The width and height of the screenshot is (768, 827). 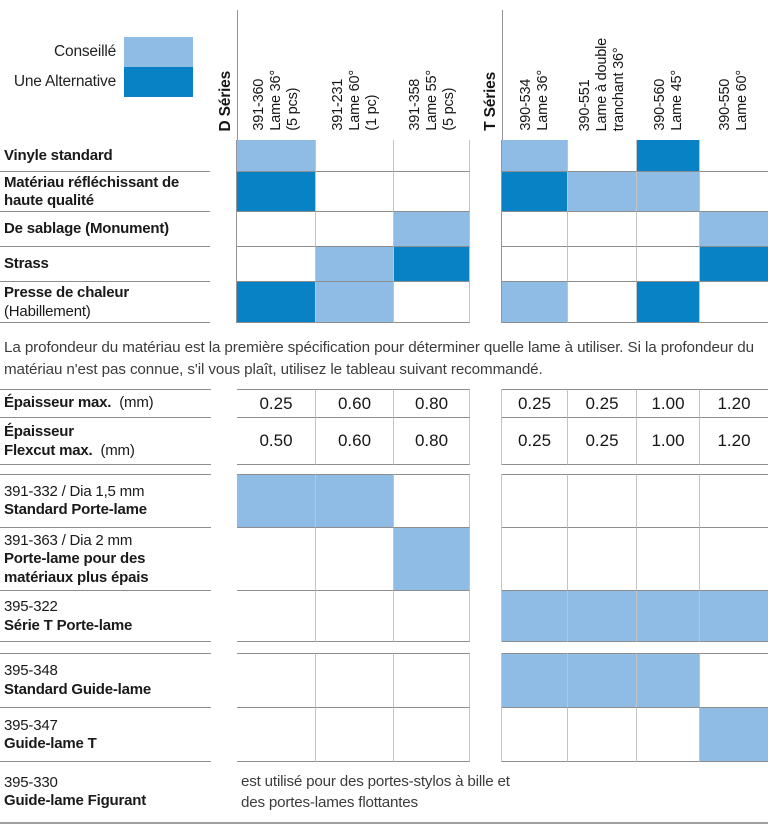 What do you see at coordinates (384, 156) in the screenshot?
I see `table-row-vinyle-standard: Vinyle standard` at bounding box center [384, 156].